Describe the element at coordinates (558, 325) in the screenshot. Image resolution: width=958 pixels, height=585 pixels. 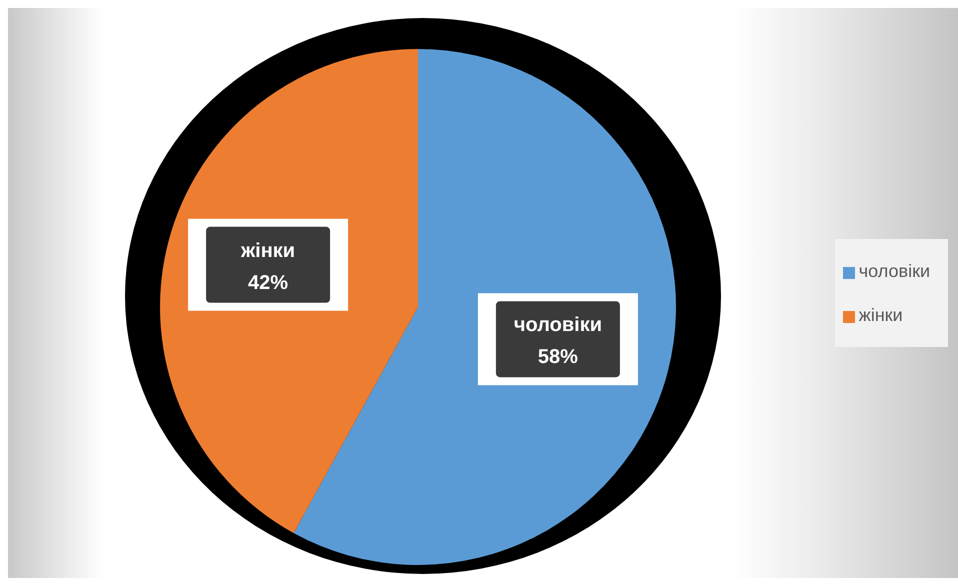
I see `slice-label: чоловіки` at that location.